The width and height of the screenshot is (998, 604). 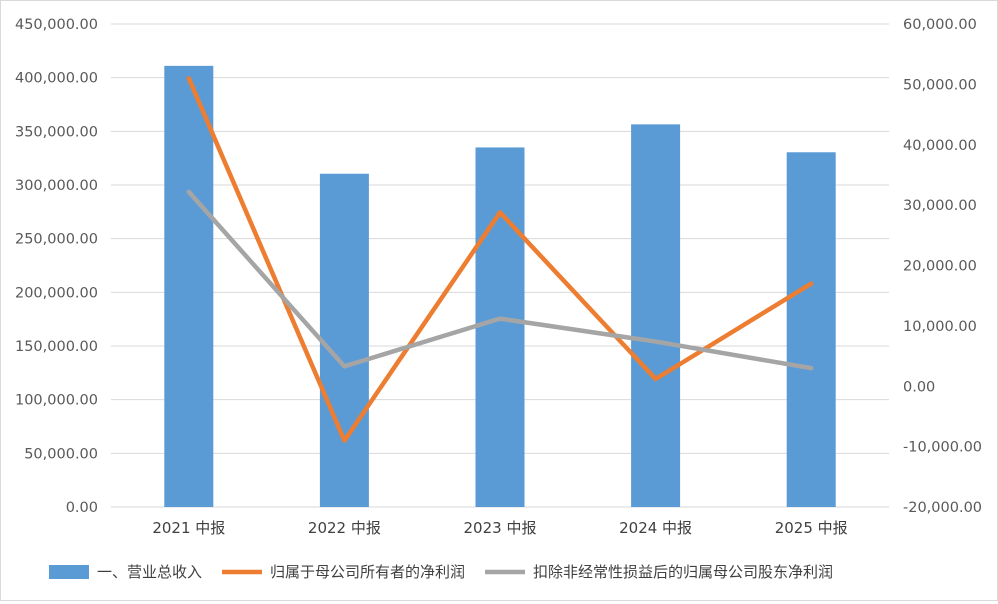 I want to click on left-tick-label: 400,000.00, so click(x=56, y=79).